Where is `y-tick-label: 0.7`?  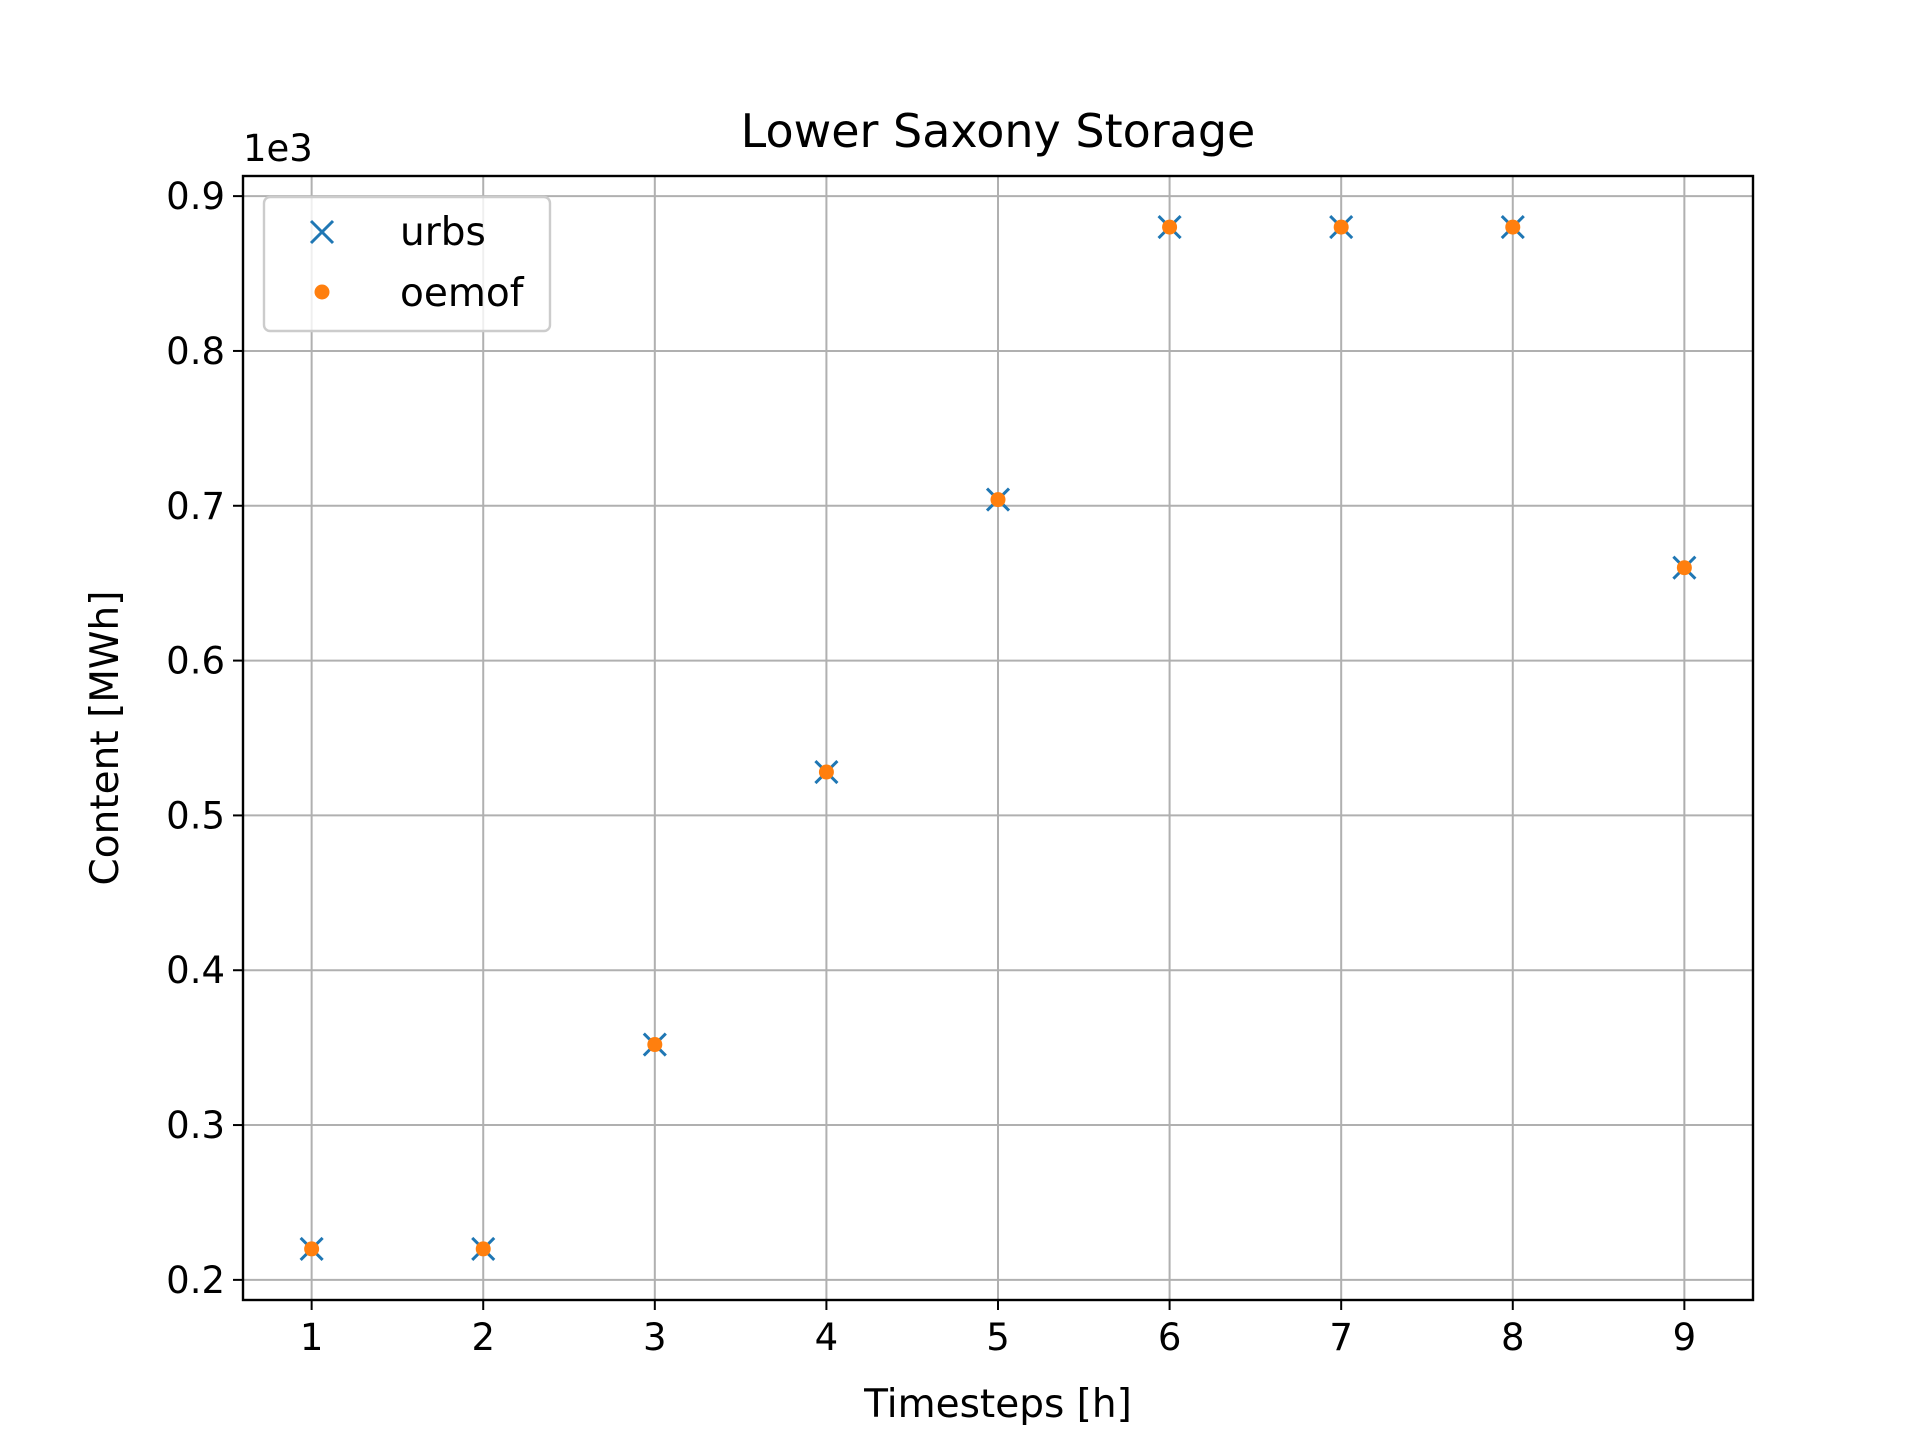
y-tick-label: 0.7 is located at coordinates (195, 506).